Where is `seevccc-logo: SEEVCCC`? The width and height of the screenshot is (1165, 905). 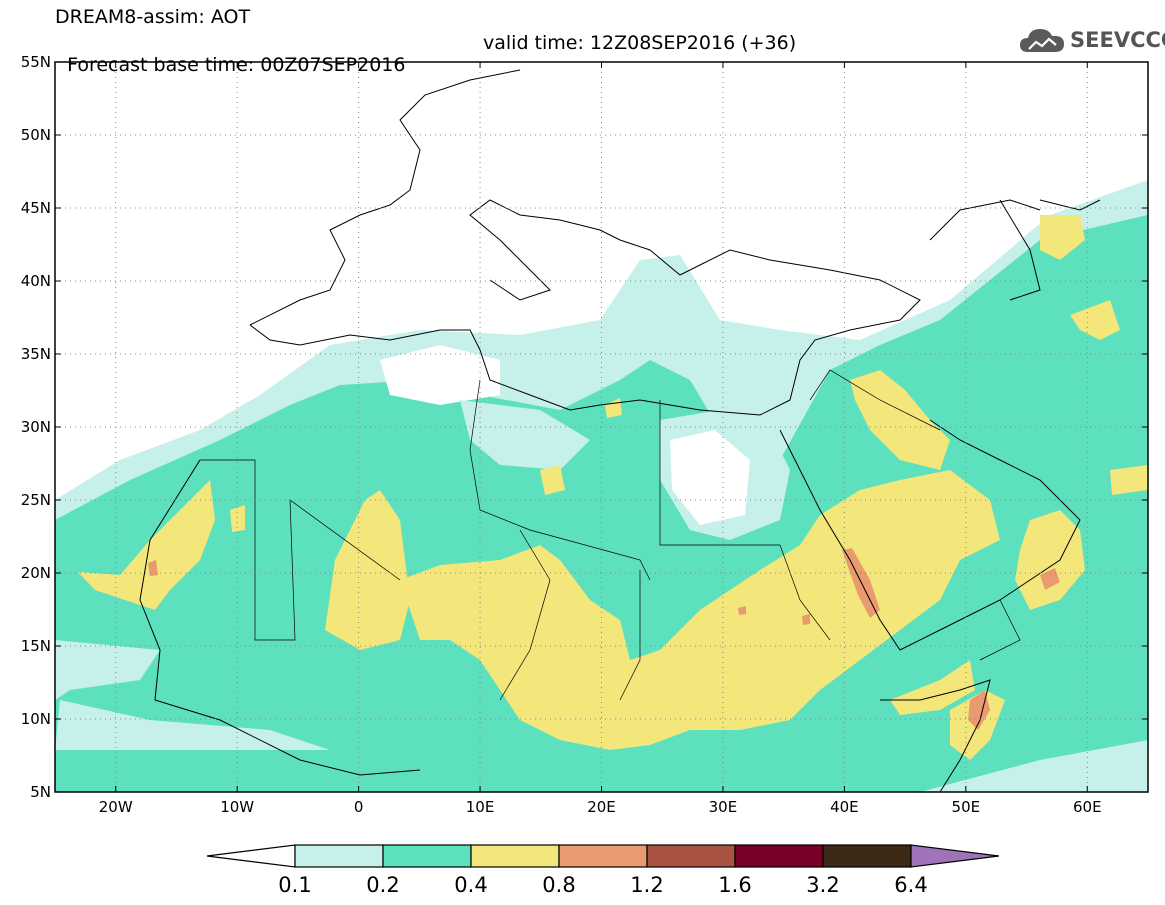
seevccc-logo: SEEVCCC is located at coordinates (1091, 40).